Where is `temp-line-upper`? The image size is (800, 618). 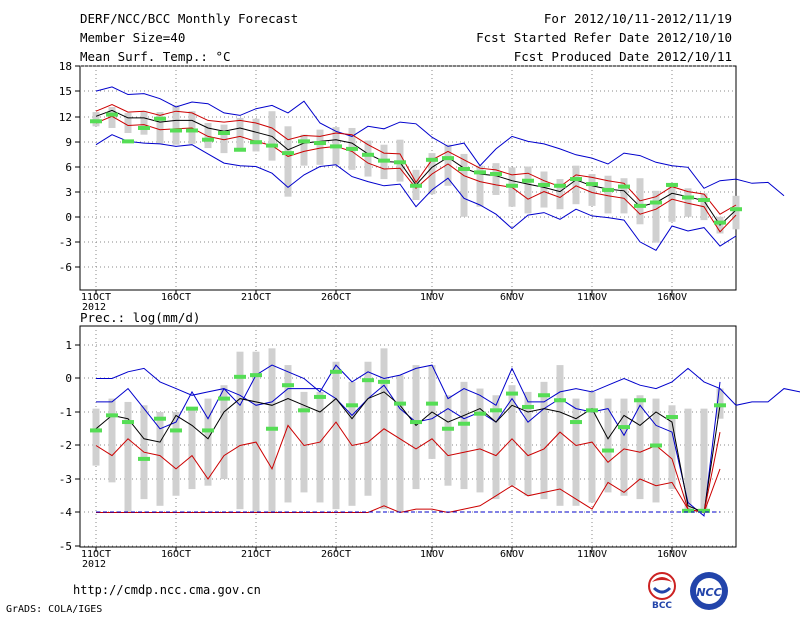
temp-line-upper is located at coordinates (416, 159).